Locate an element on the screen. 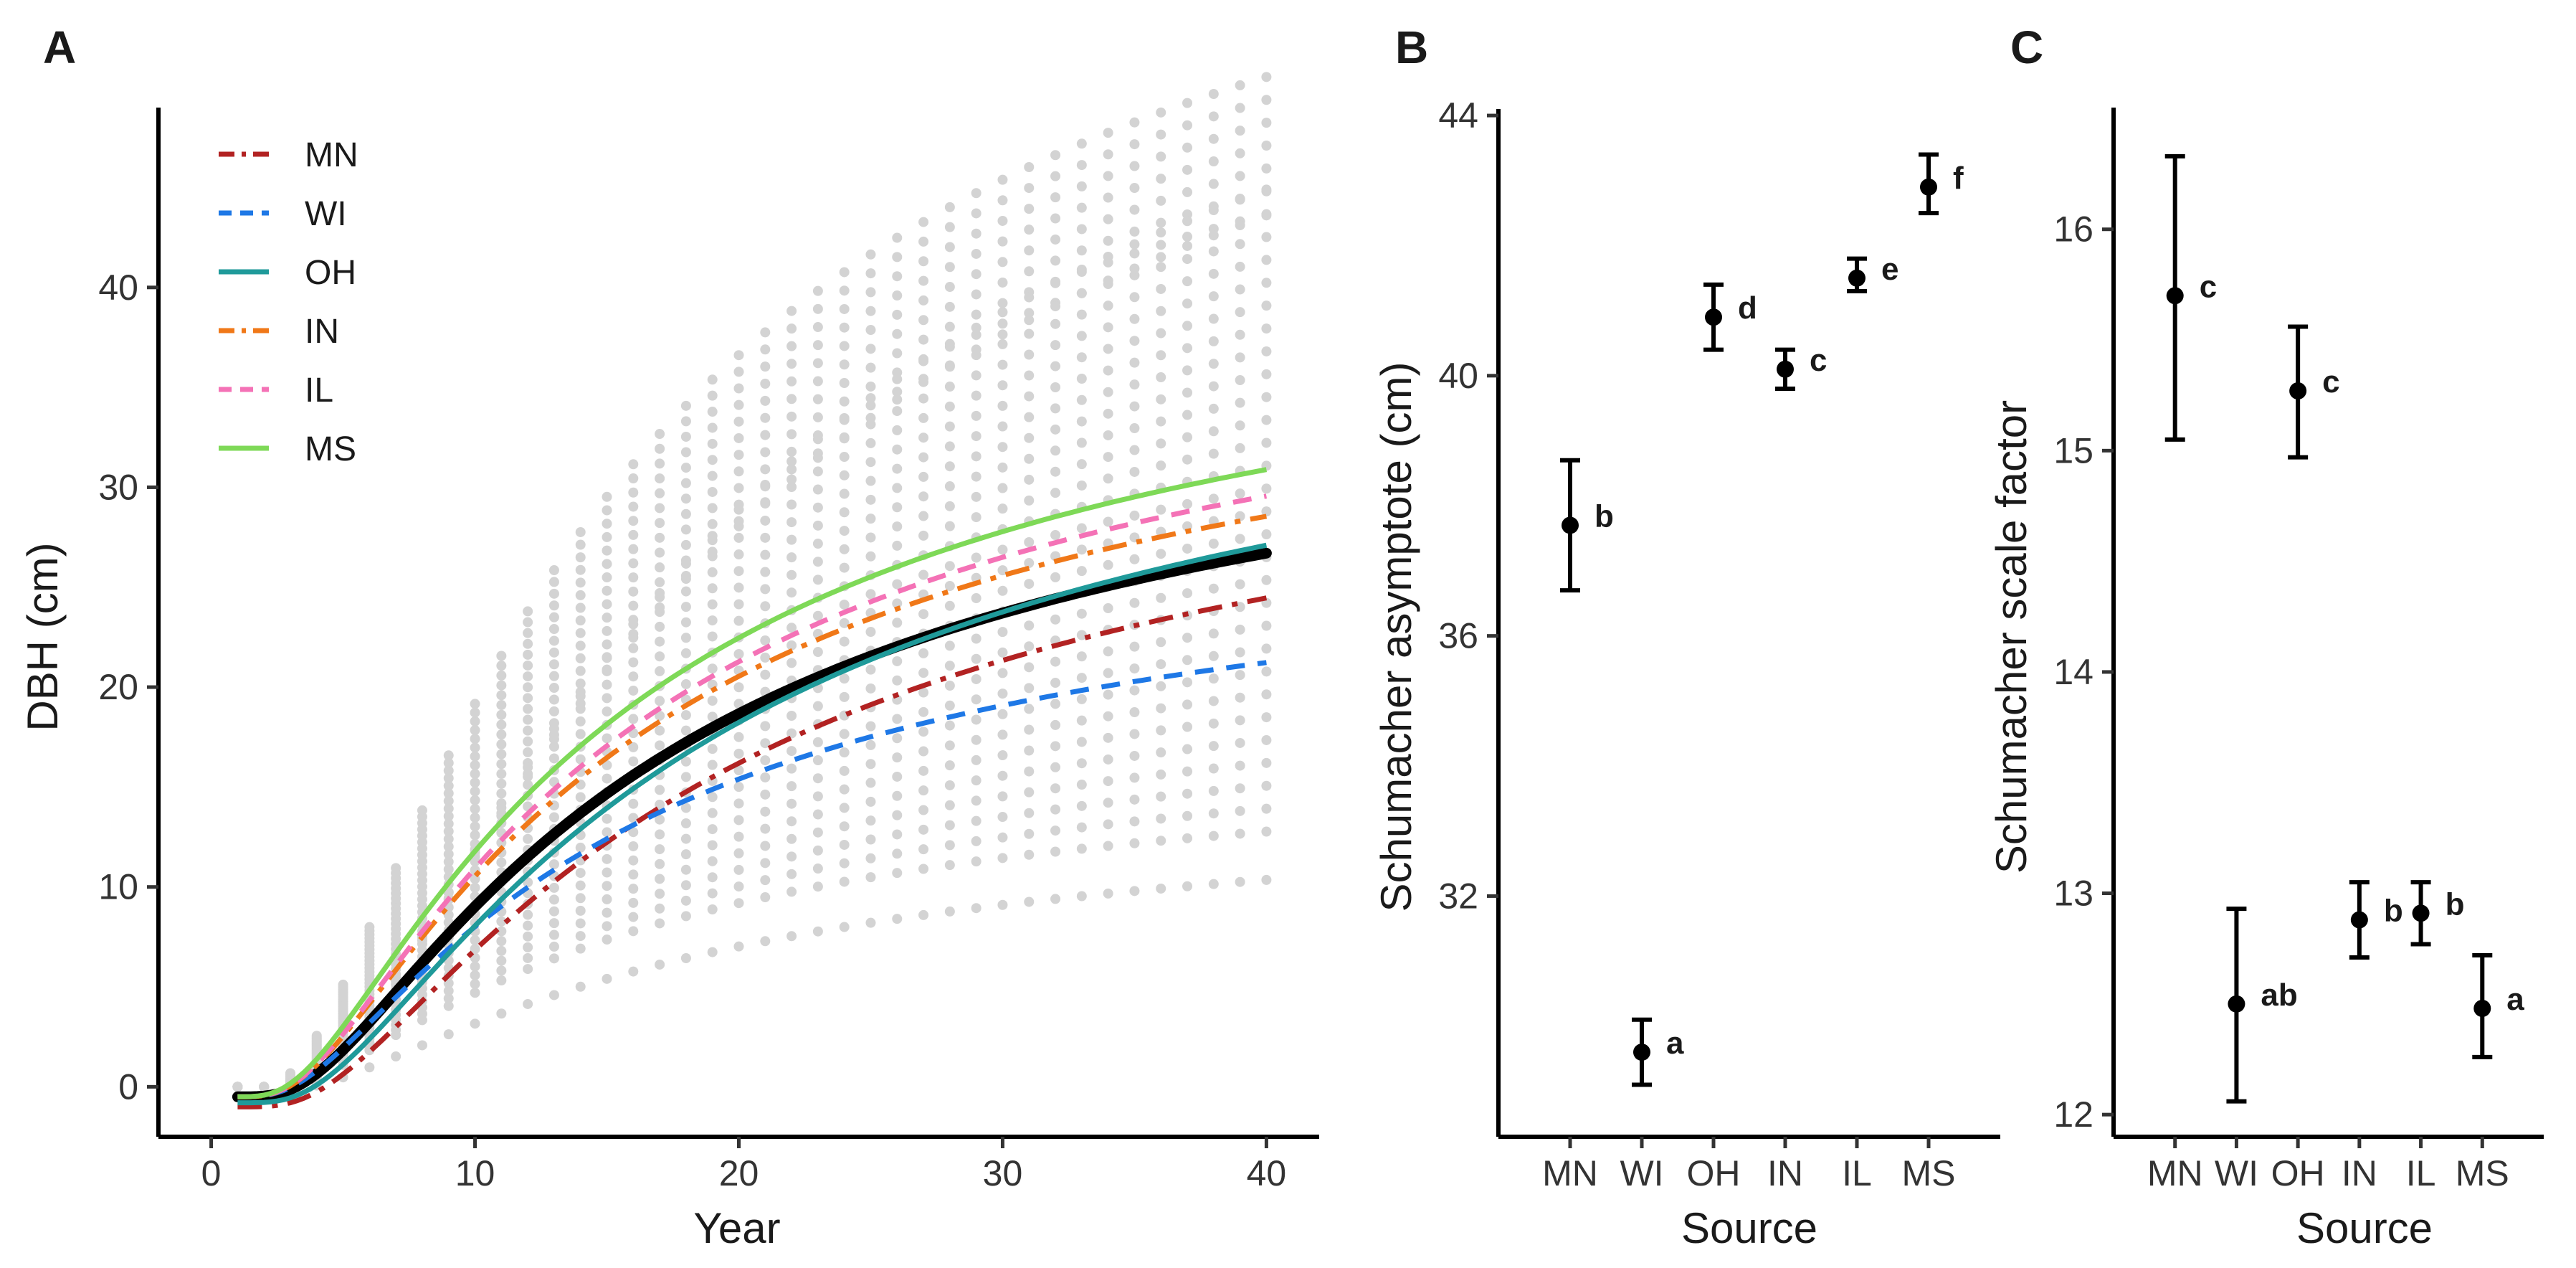 The height and width of the screenshot is (1268, 2576). y-tick-label: 16 is located at coordinates (2073, 229).